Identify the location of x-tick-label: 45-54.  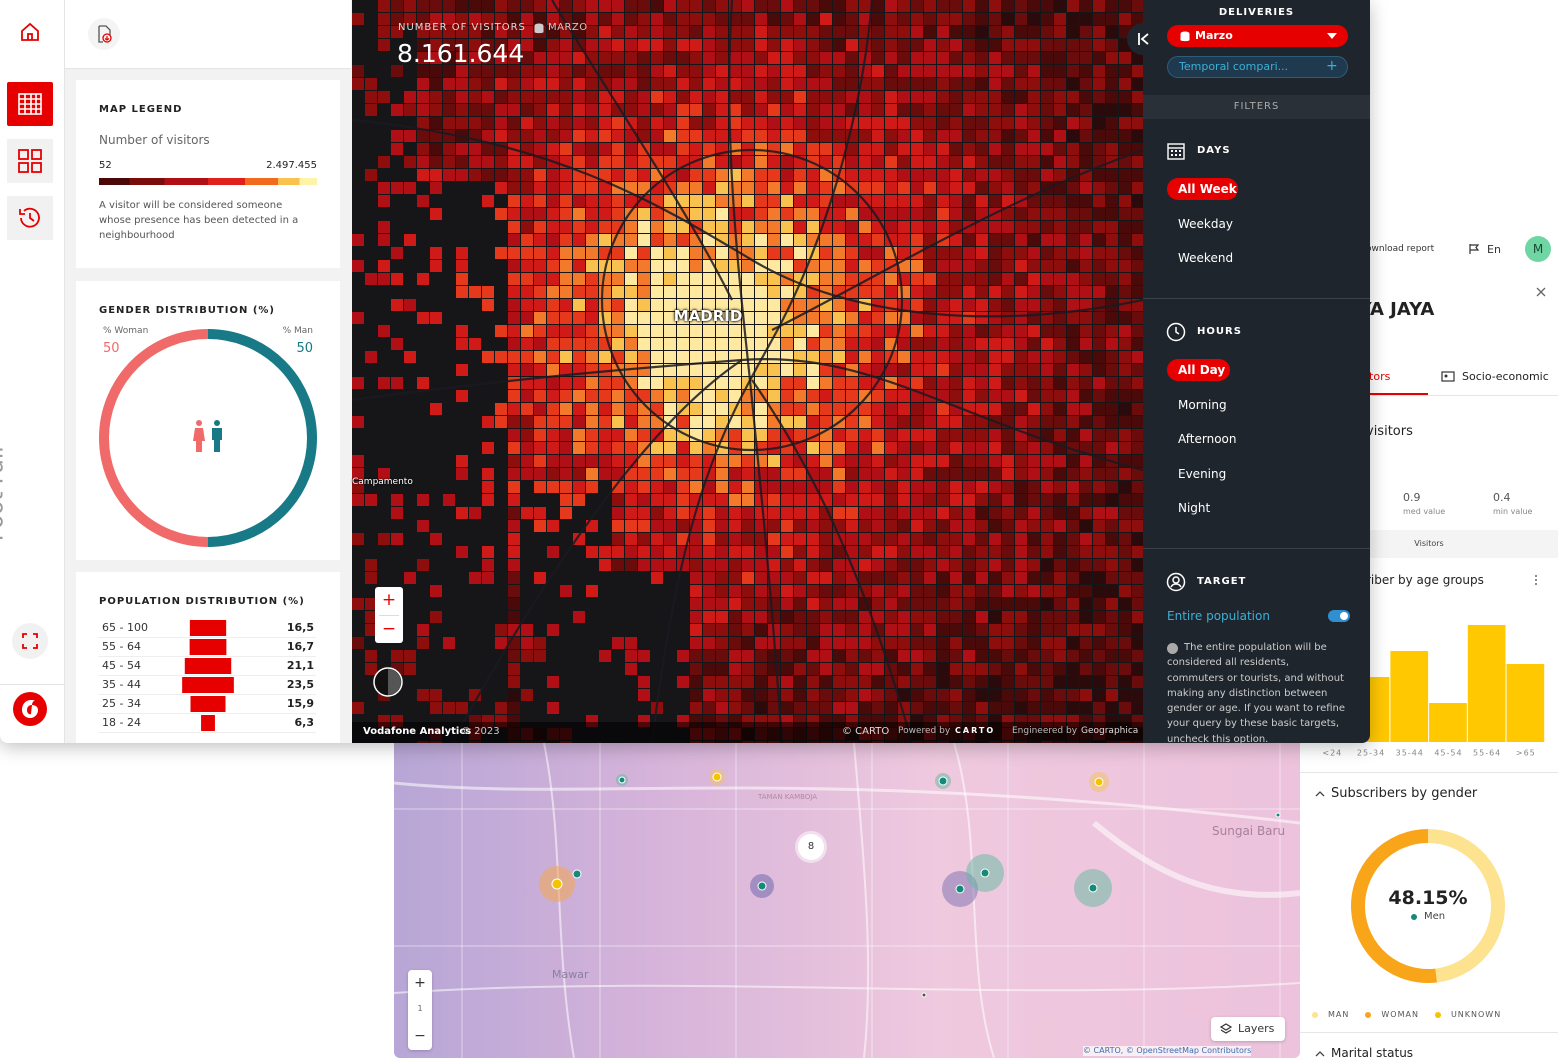
(1448, 753).